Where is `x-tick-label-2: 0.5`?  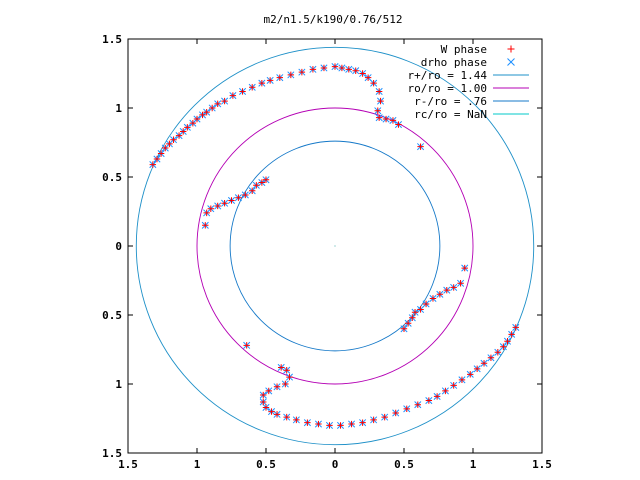 x-tick-label-2: 0.5 is located at coordinates (266, 464).